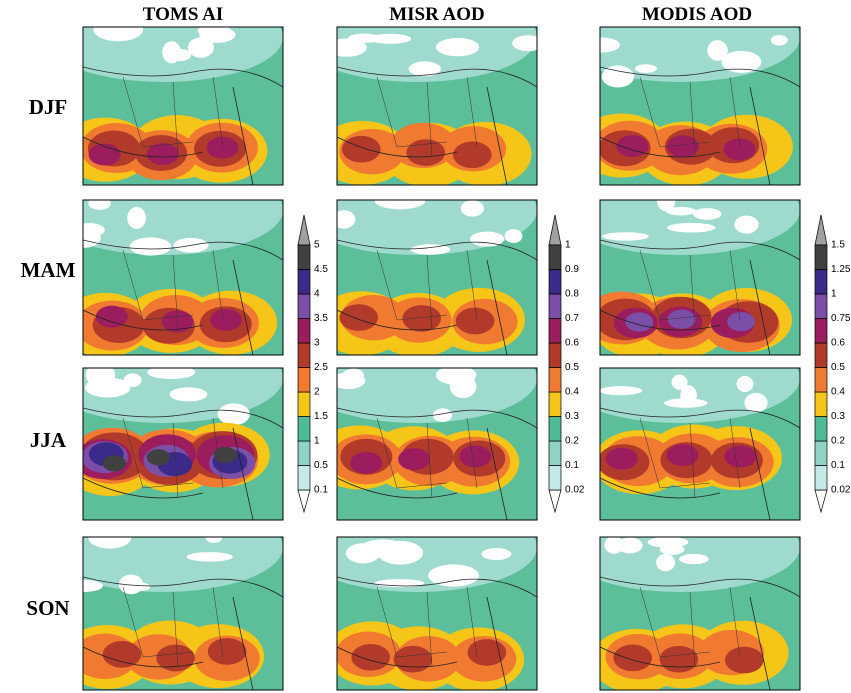 The image size is (851, 693). Describe the element at coordinates (47, 608) in the screenshot. I see `row-label: SON` at that location.